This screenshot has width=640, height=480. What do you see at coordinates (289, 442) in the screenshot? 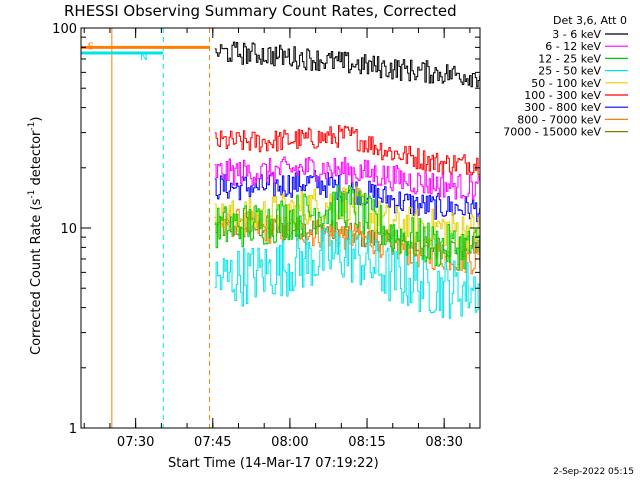
I see `x-tick-label: 08:00` at bounding box center [289, 442].